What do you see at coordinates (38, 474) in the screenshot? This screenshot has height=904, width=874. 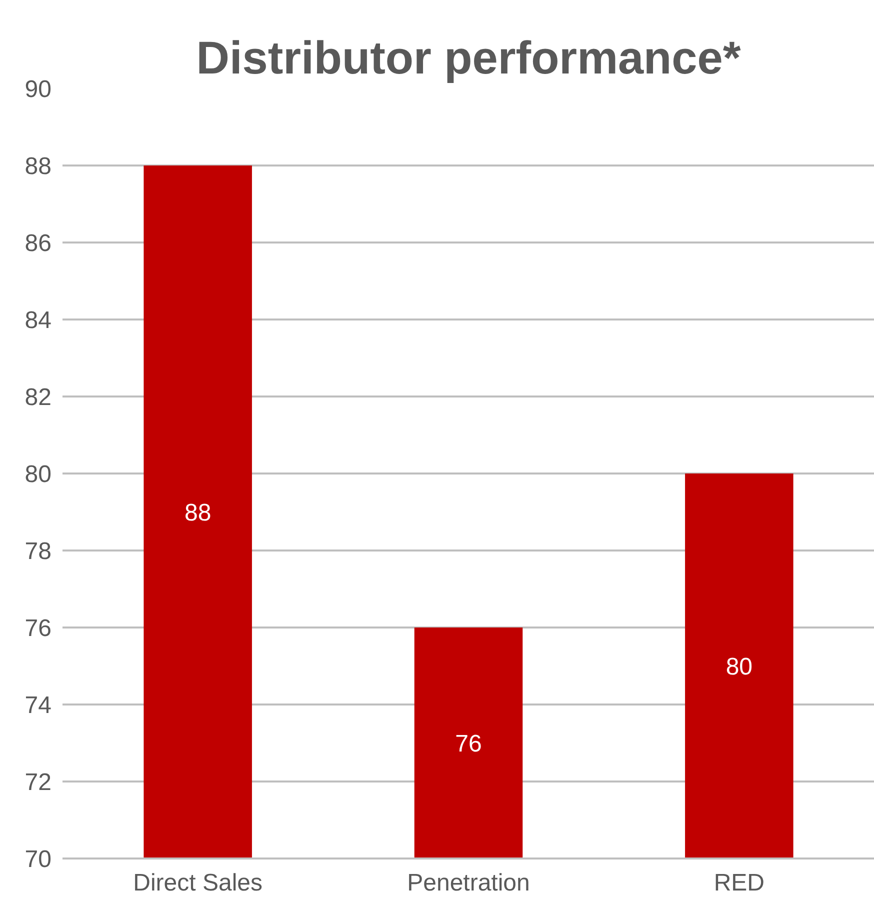 I see `y-tick-label: 80` at bounding box center [38, 474].